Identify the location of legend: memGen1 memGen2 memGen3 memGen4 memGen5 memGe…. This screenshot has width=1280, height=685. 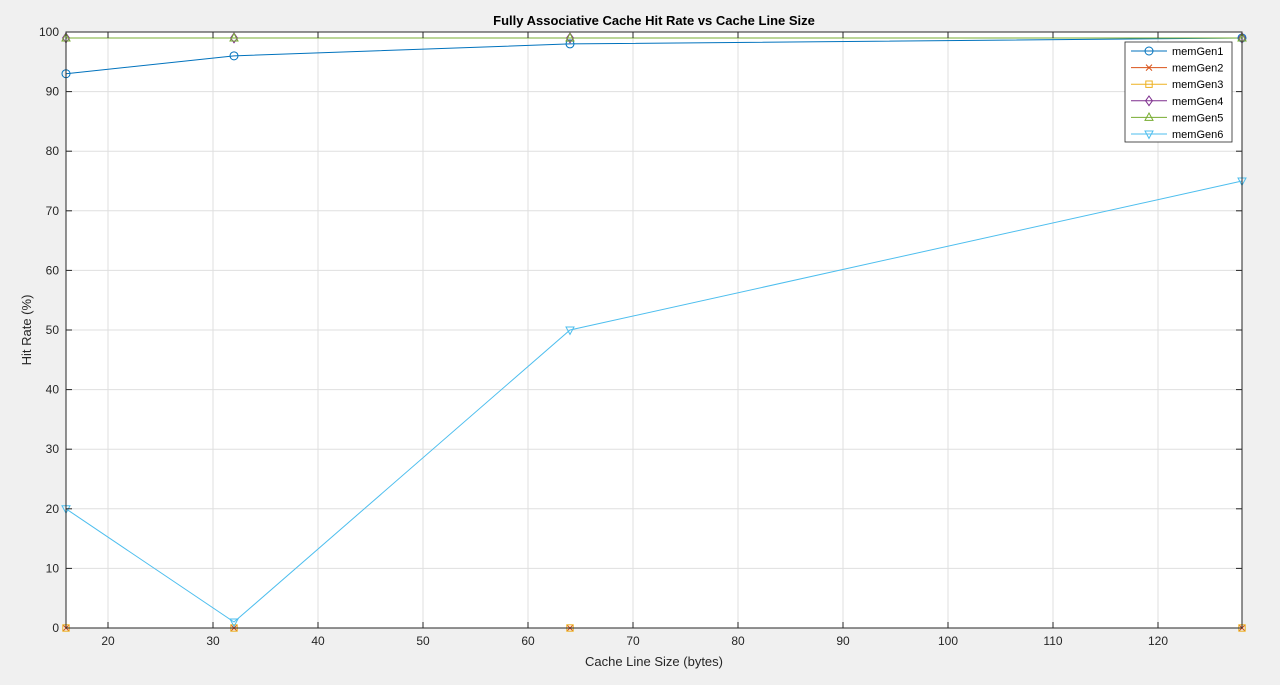
(1178, 92).